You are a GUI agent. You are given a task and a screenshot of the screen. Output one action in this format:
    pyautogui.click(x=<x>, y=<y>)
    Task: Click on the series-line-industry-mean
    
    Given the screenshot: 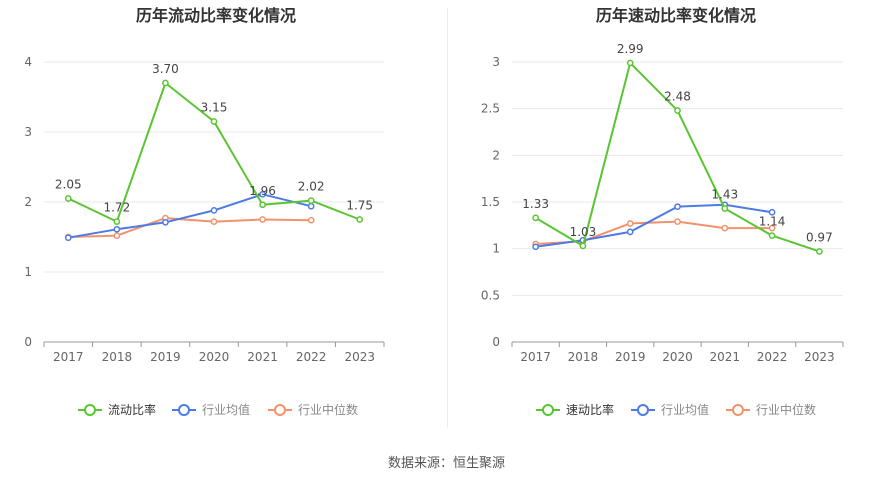 What is the action you would take?
    pyautogui.click(x=190, y=216)
    